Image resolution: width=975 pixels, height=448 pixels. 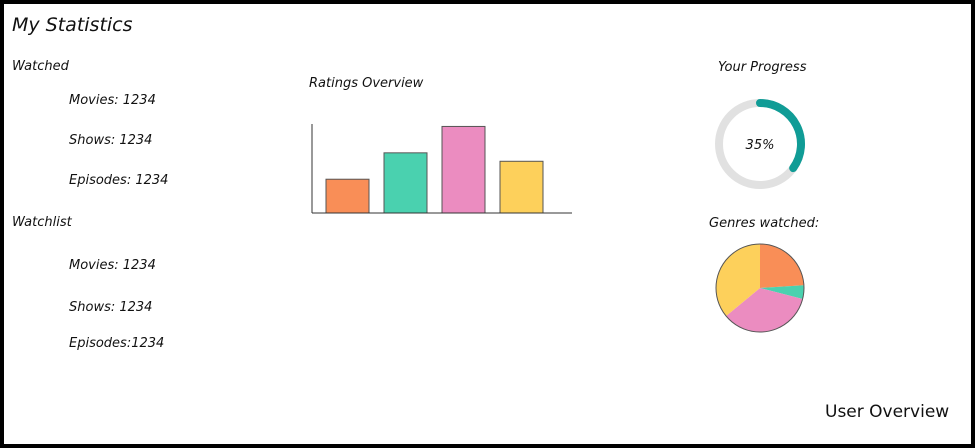 What do you see at coordinates (42, 222) in the screenshot?
I see `watchlist-heading: Watchlist` at bounding box center [42, 222].